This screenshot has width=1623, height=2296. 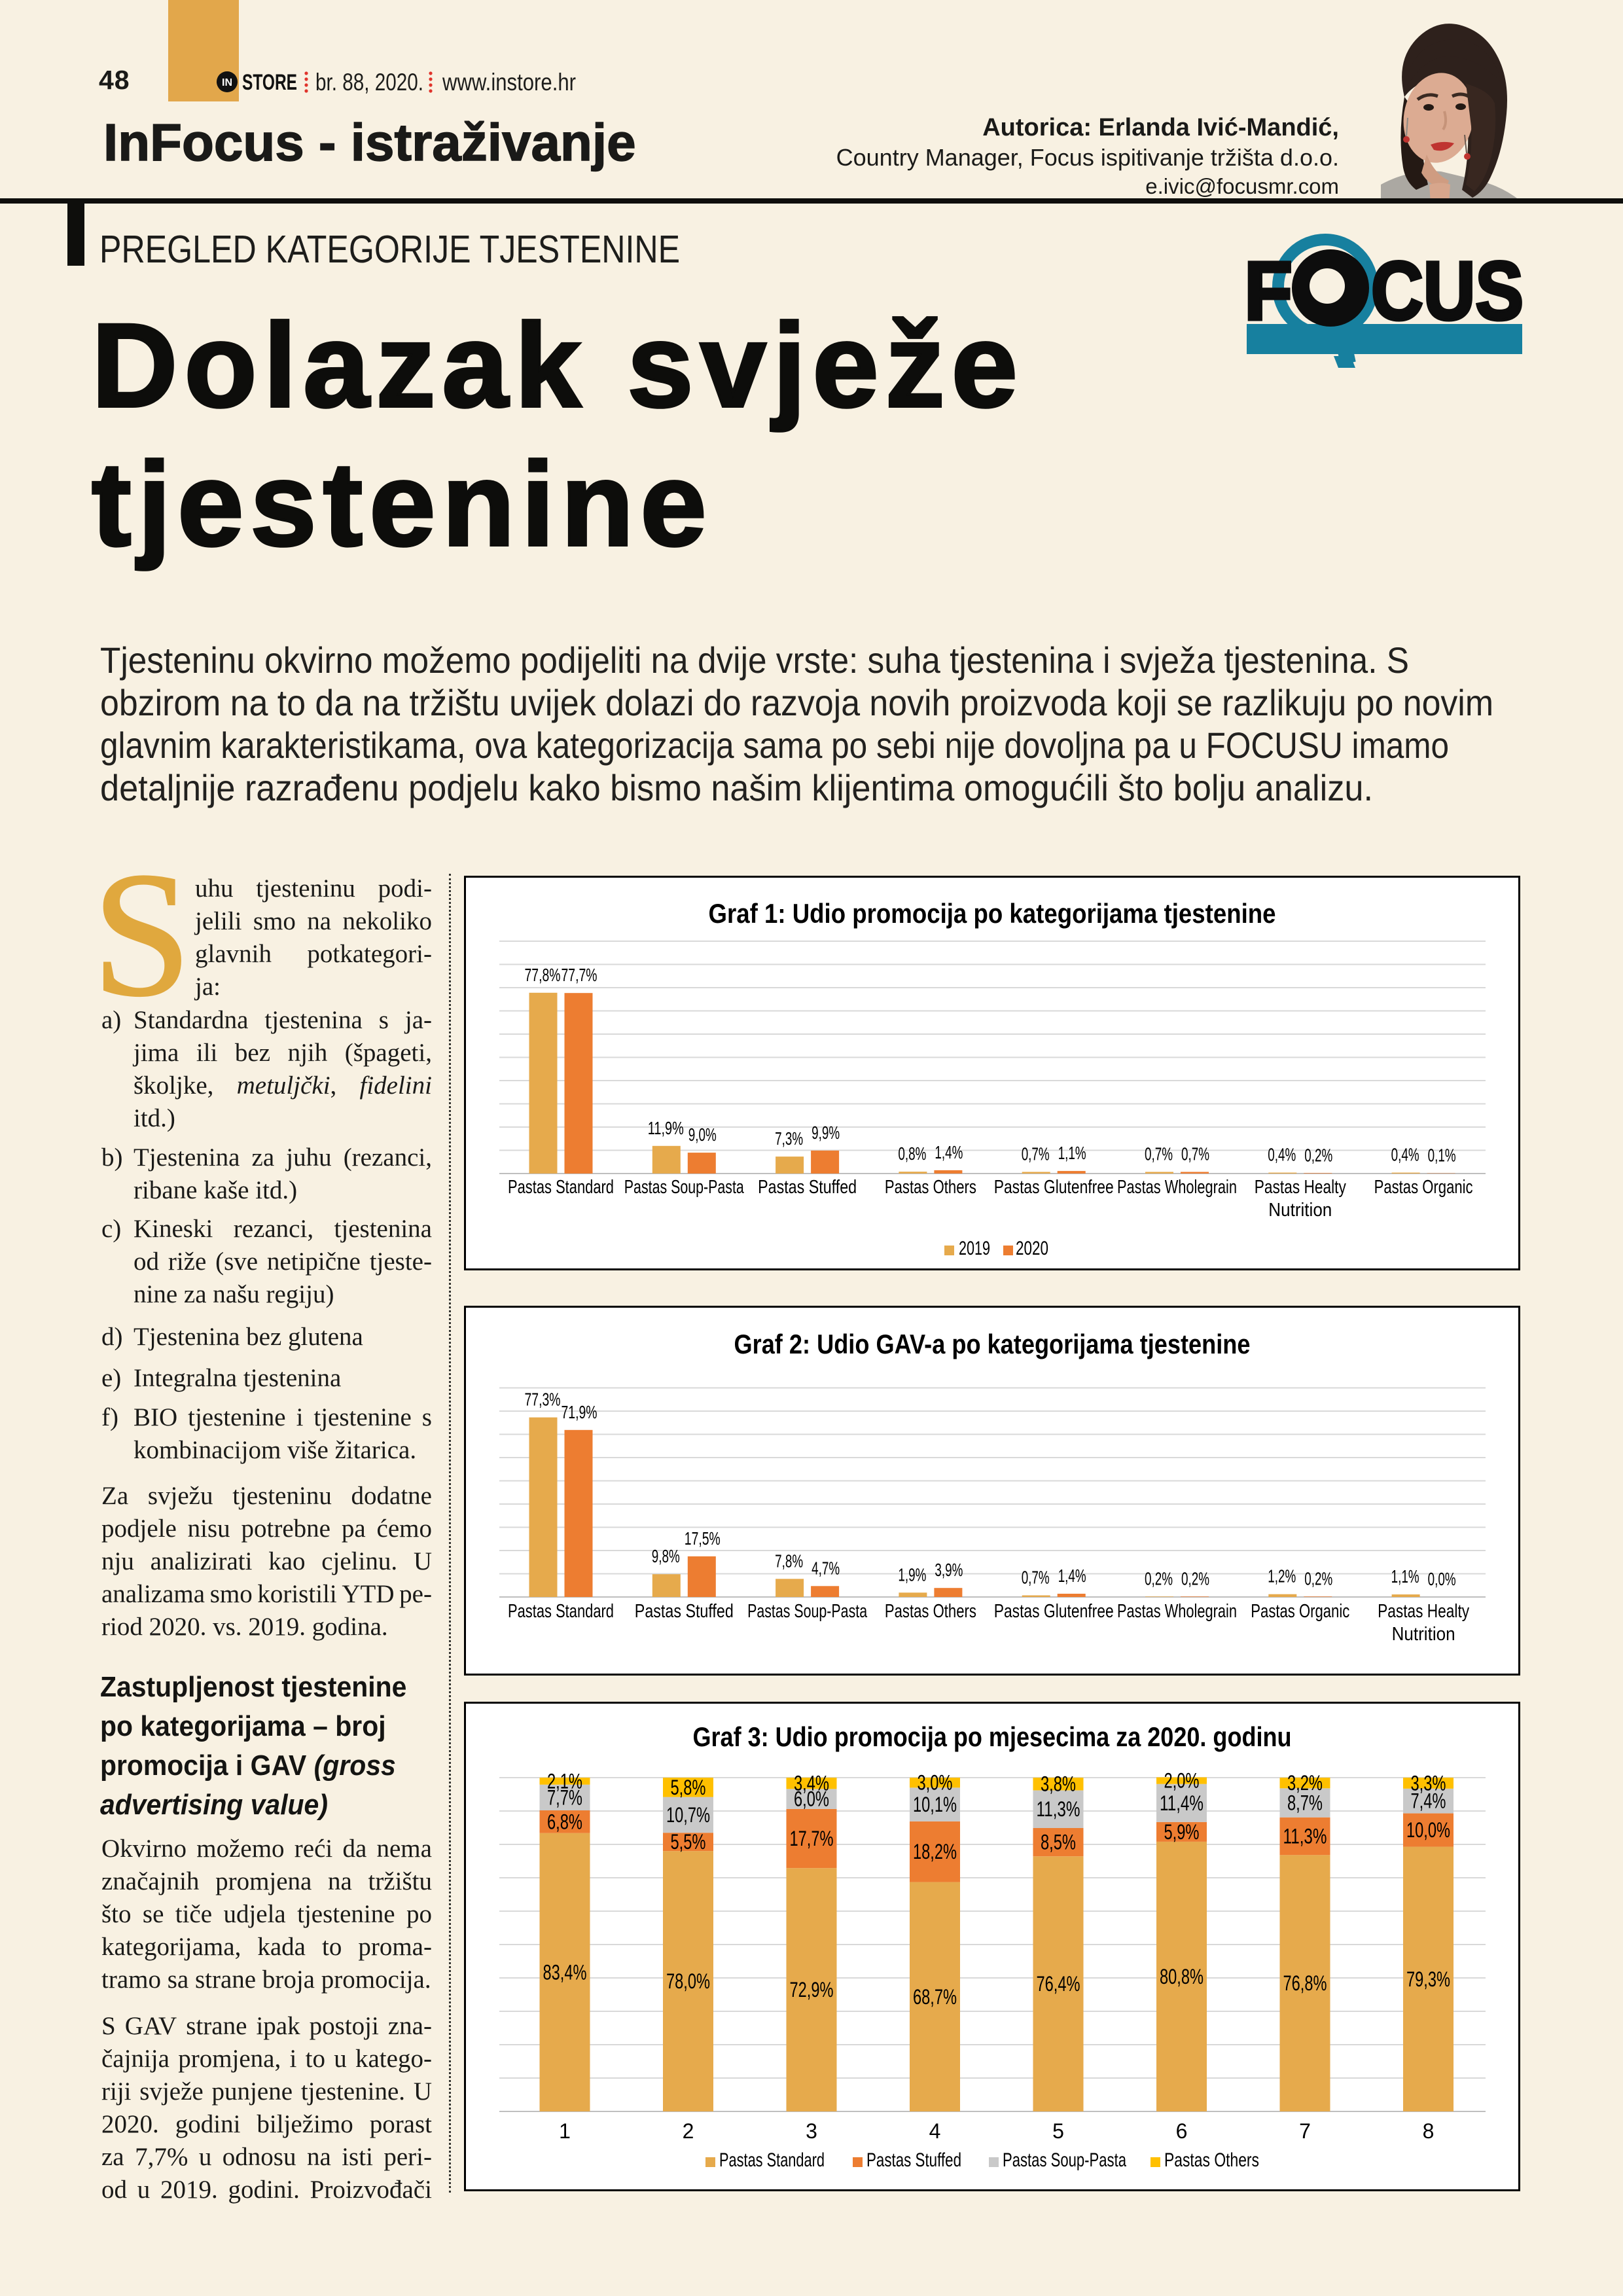 What do you see at coordinates (688, 1981) in the screenshot?
I see `svg-text: 78,0%` at bounding box center [688, 1981].